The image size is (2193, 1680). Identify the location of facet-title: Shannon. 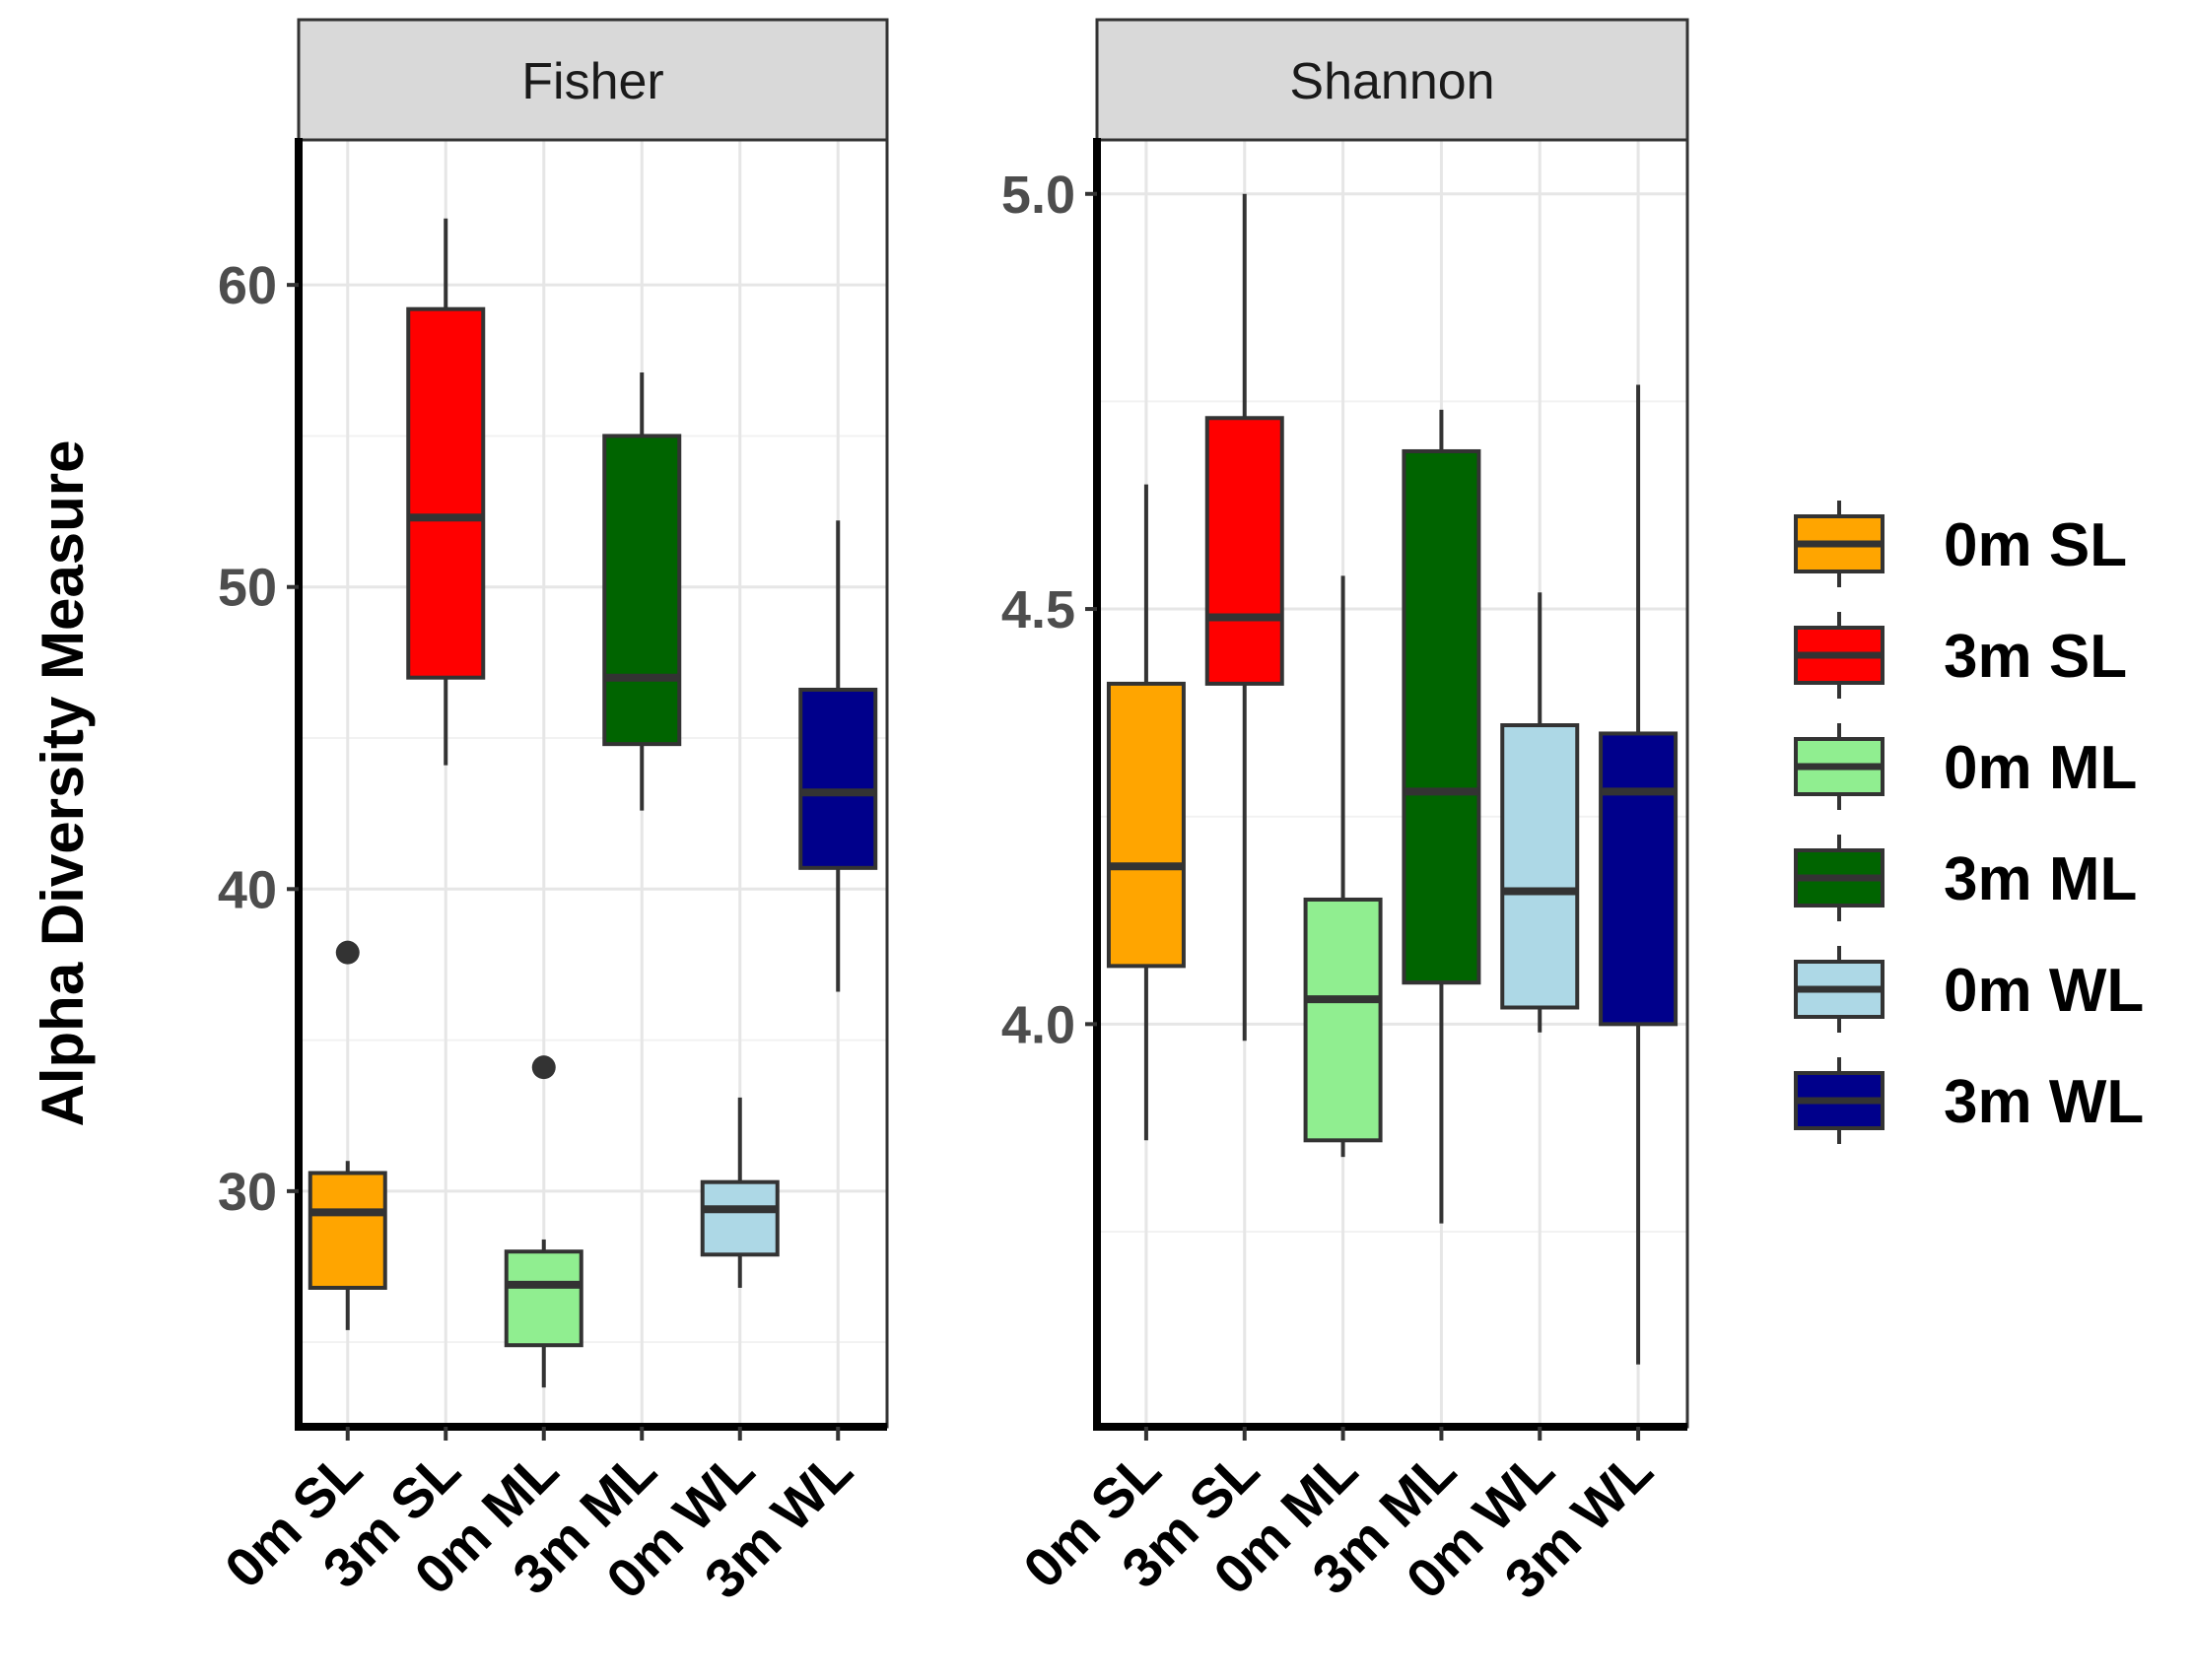
(1391, 81).